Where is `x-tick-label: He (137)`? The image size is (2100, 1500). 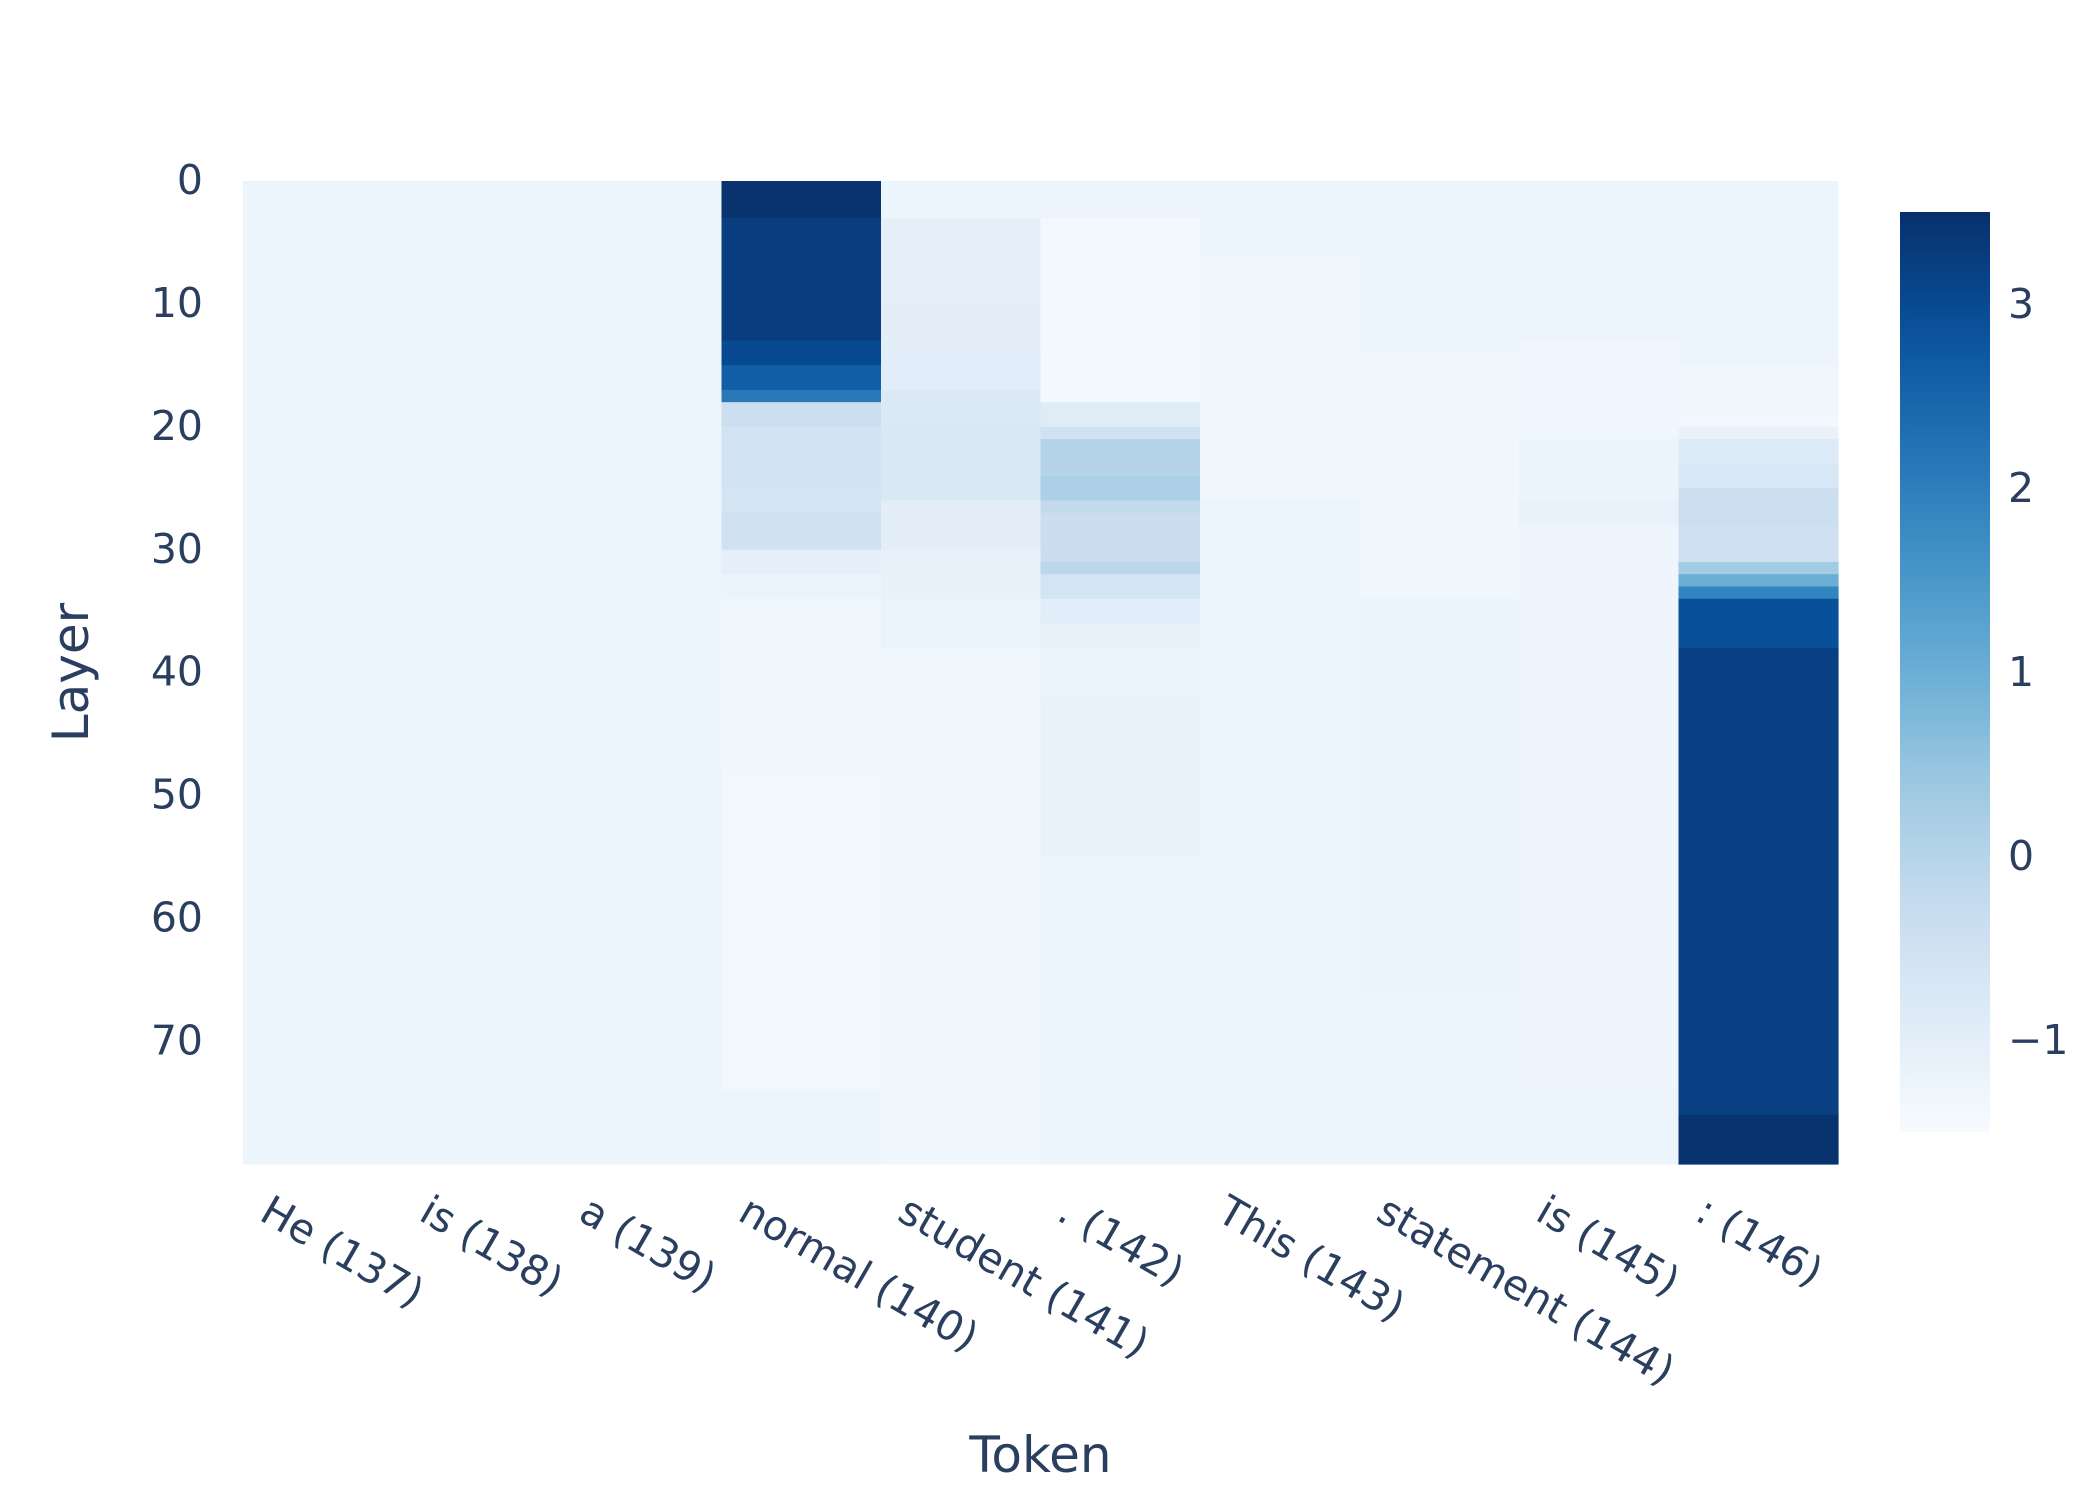 x-tick-label: He (137) is located at coordinates (342, 1251).